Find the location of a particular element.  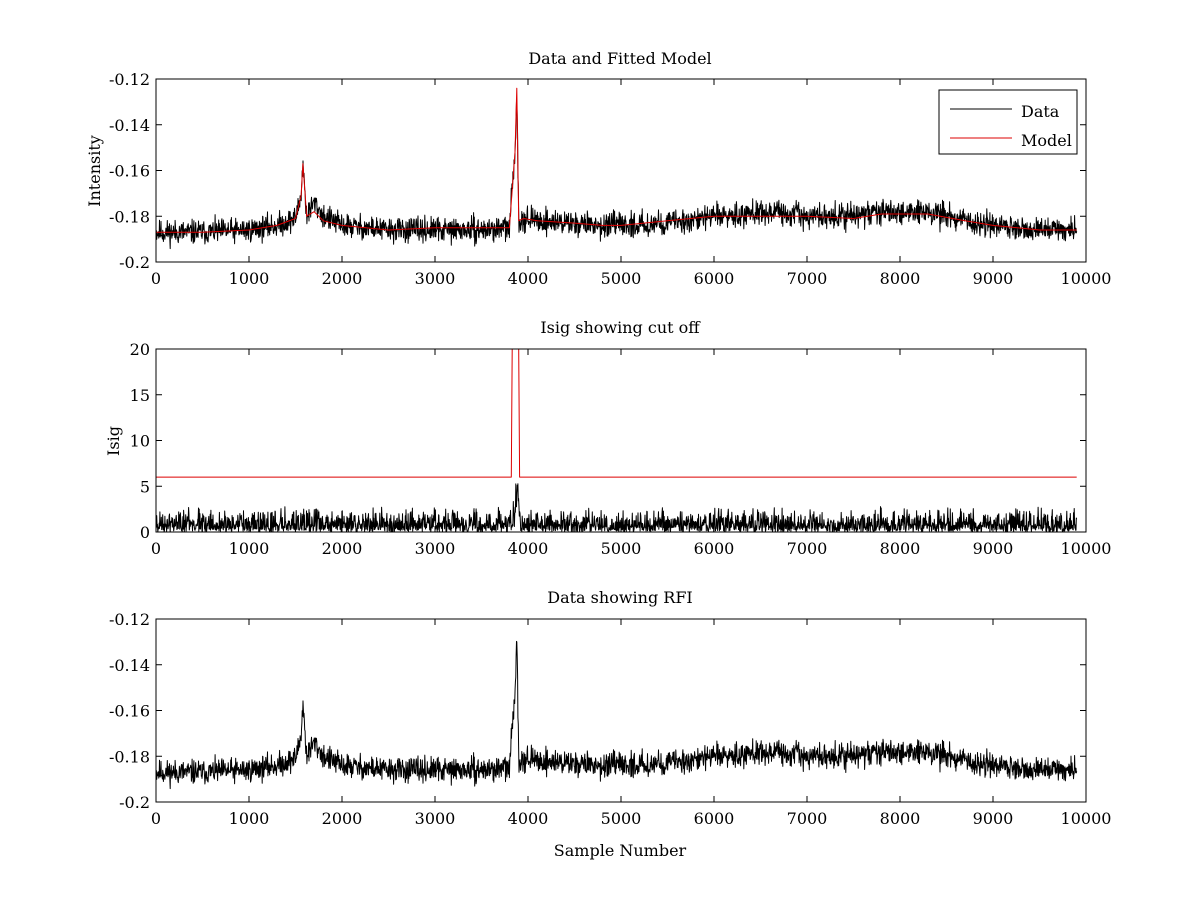

legend: Data Model is located at coordinates (1008, 122).